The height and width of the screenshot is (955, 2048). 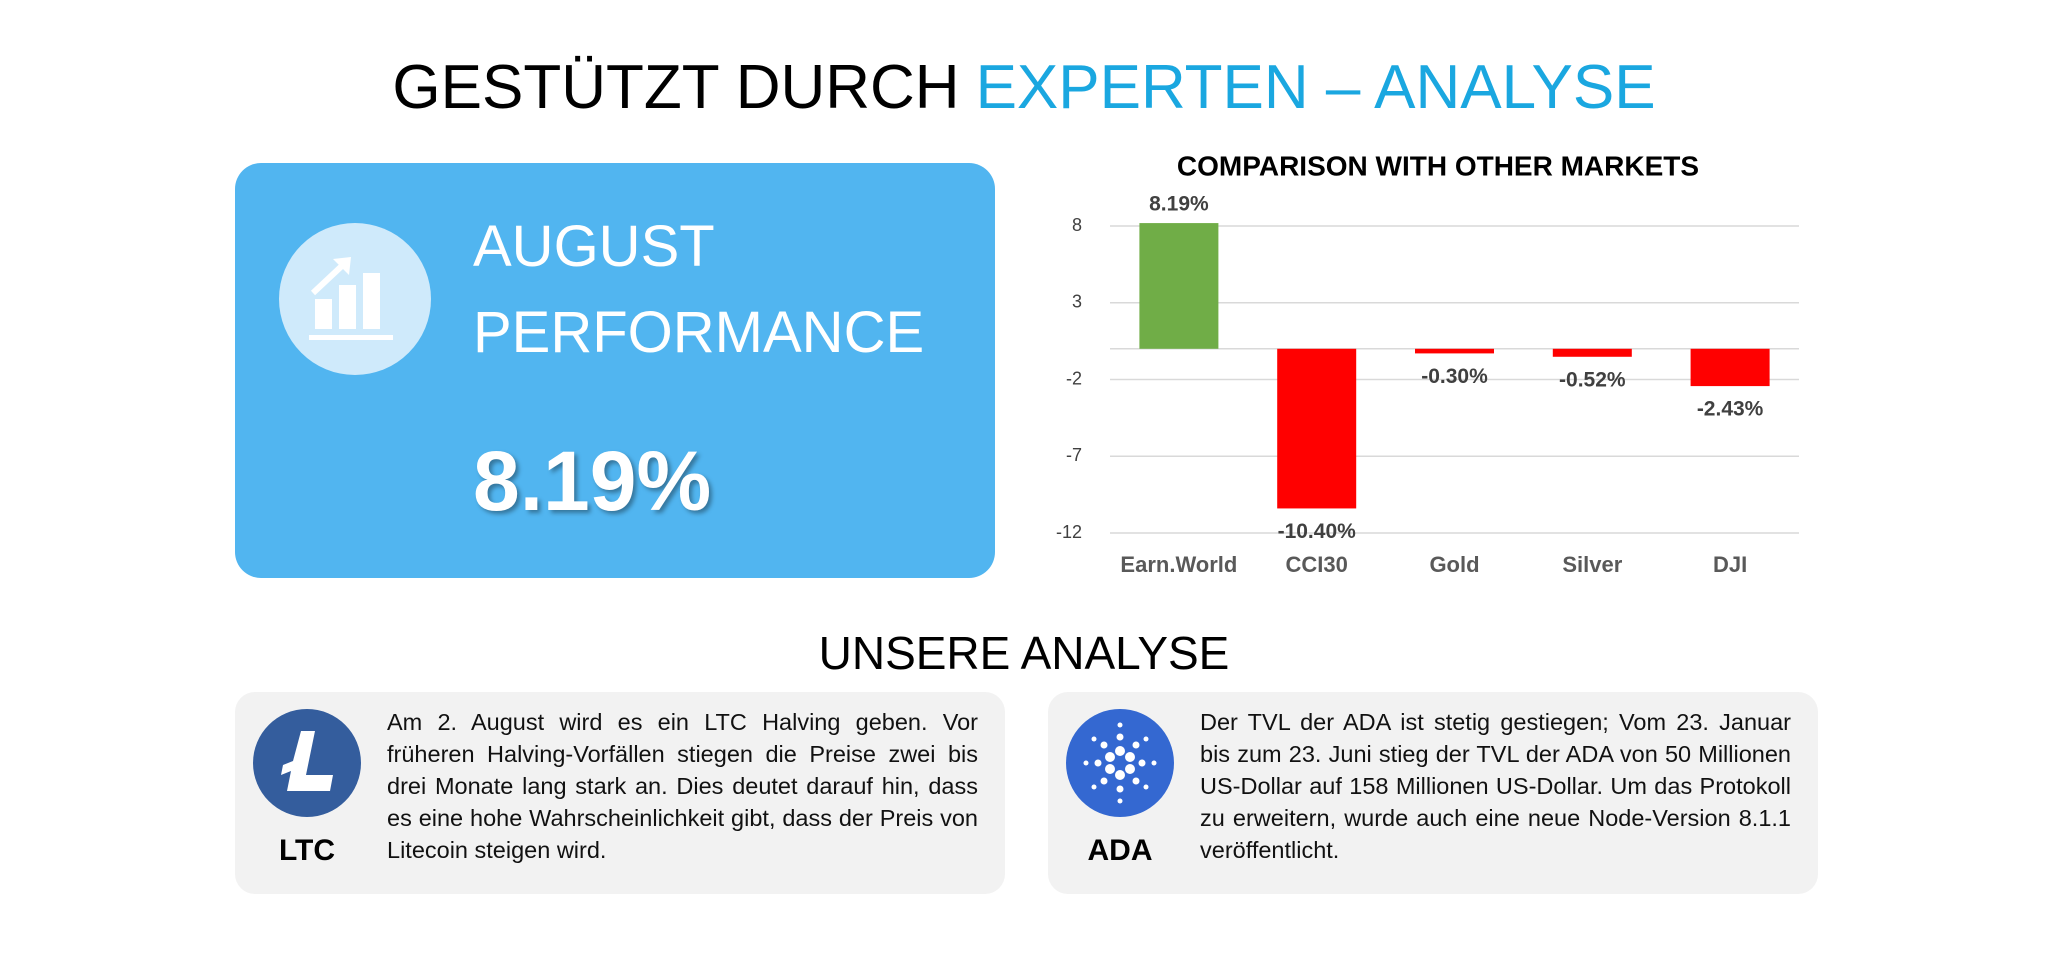 What do you see at coordinates (1179, 204) in the screenshot?
I see `value-label: 8.19%` at bounding box center [1179, 204].